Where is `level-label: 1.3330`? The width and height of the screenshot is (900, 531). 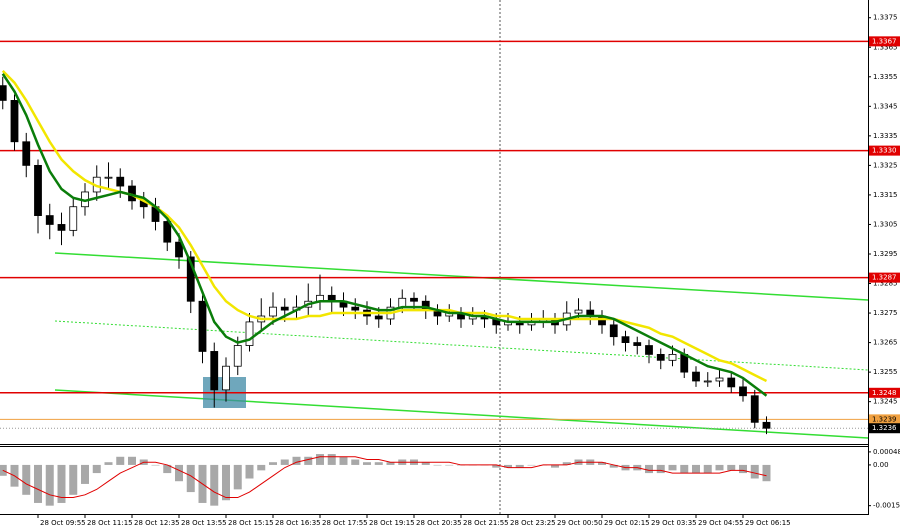 level-label: 1.3330 is located at coordinates (884, 151).